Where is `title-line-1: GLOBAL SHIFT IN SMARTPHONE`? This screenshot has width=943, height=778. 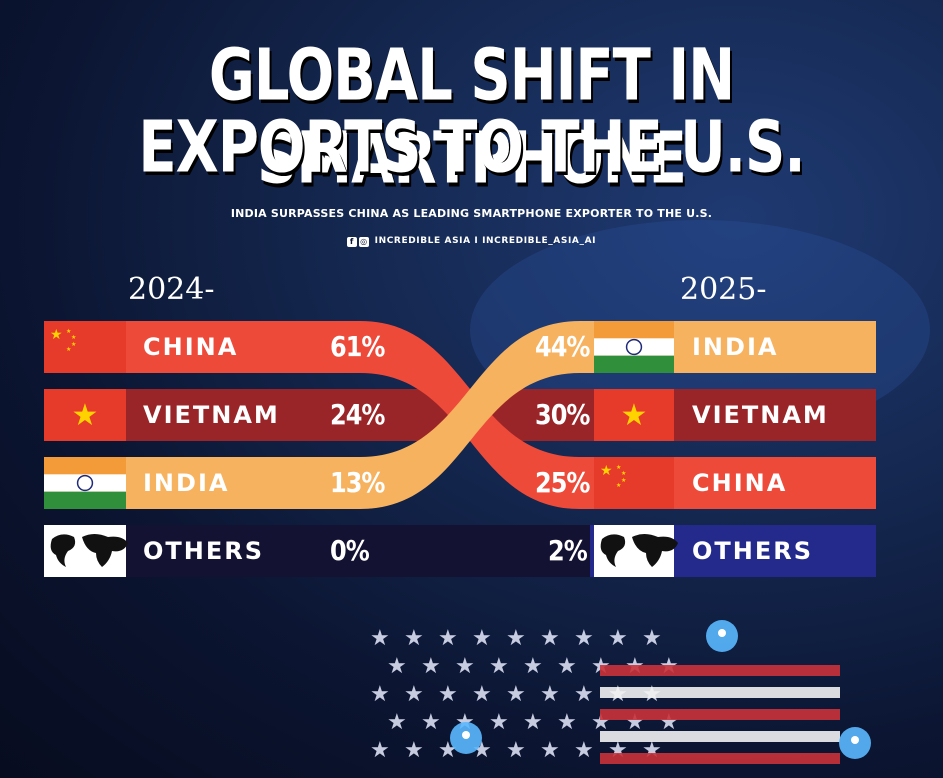 title-line-1: GLOBAL SHIFT IN SMARTPHONE is located at coordinates (471, 117).